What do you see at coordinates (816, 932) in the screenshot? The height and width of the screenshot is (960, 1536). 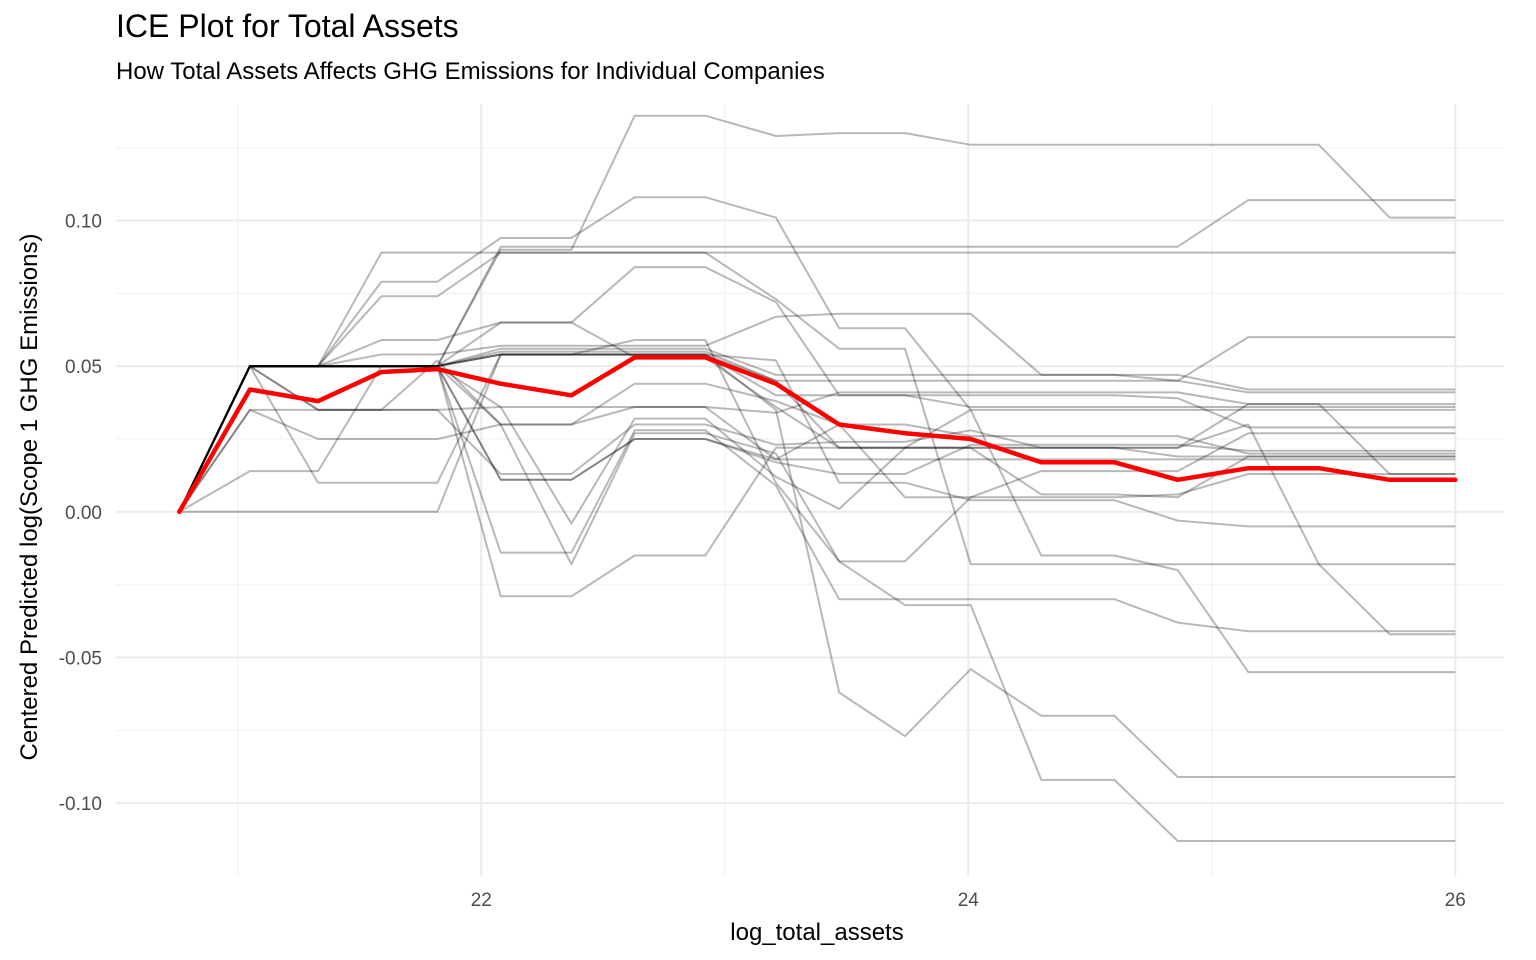 I see `x-axis-title: log_total_assets` at bounding box center [816, 932].